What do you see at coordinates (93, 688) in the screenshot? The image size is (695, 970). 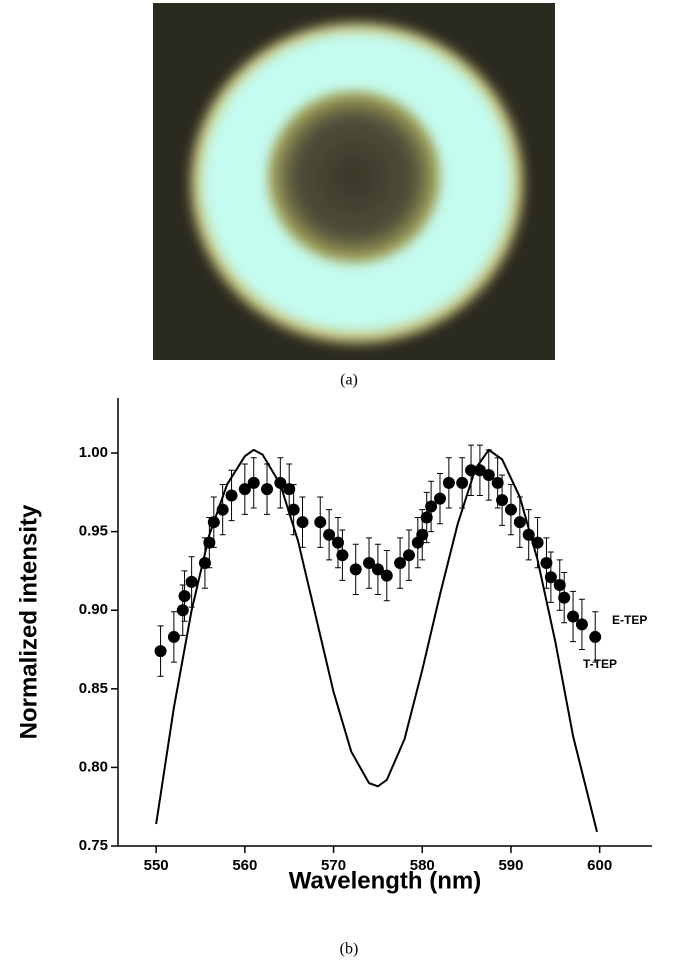 I see `y-tick-label: 0.85` at bounding box center [93, 688].